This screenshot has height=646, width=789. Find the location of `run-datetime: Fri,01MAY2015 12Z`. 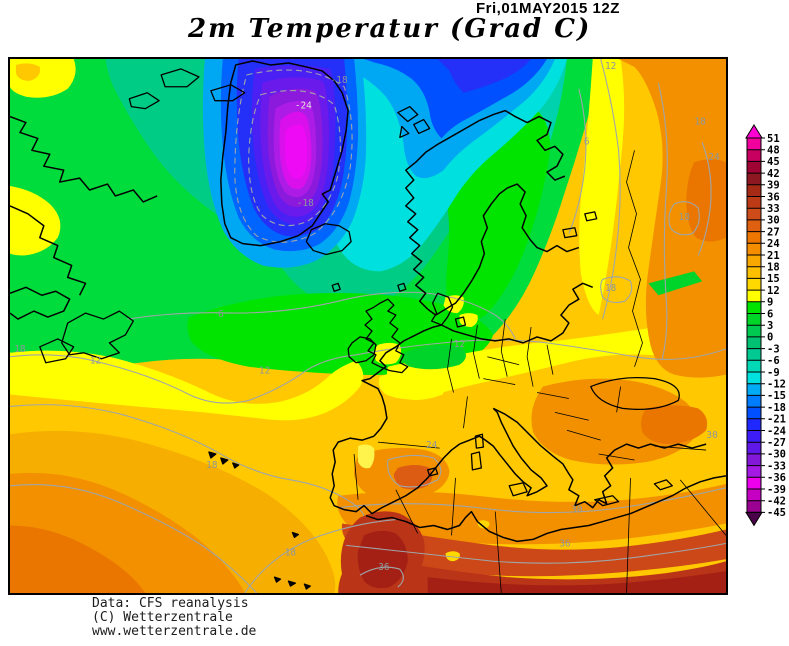

run-datetime: Fri,01MAY2015 12Z is located at coordinates (548, 8).